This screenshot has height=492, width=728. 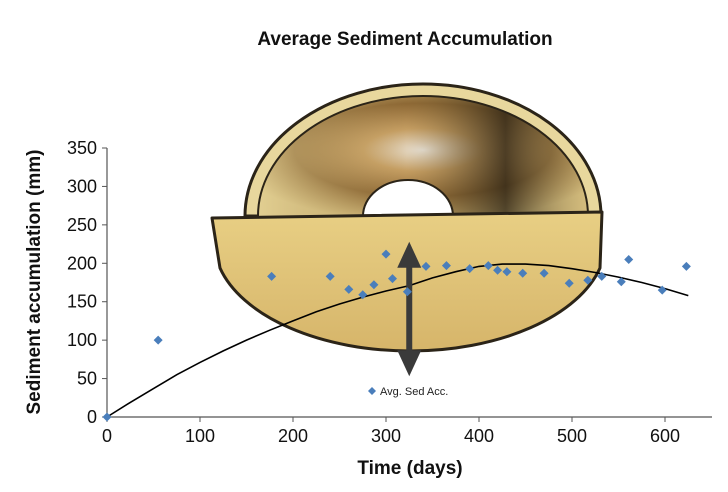 I want to click on legend-label: Avg. Sed Acc., so click(x=414, y=392).